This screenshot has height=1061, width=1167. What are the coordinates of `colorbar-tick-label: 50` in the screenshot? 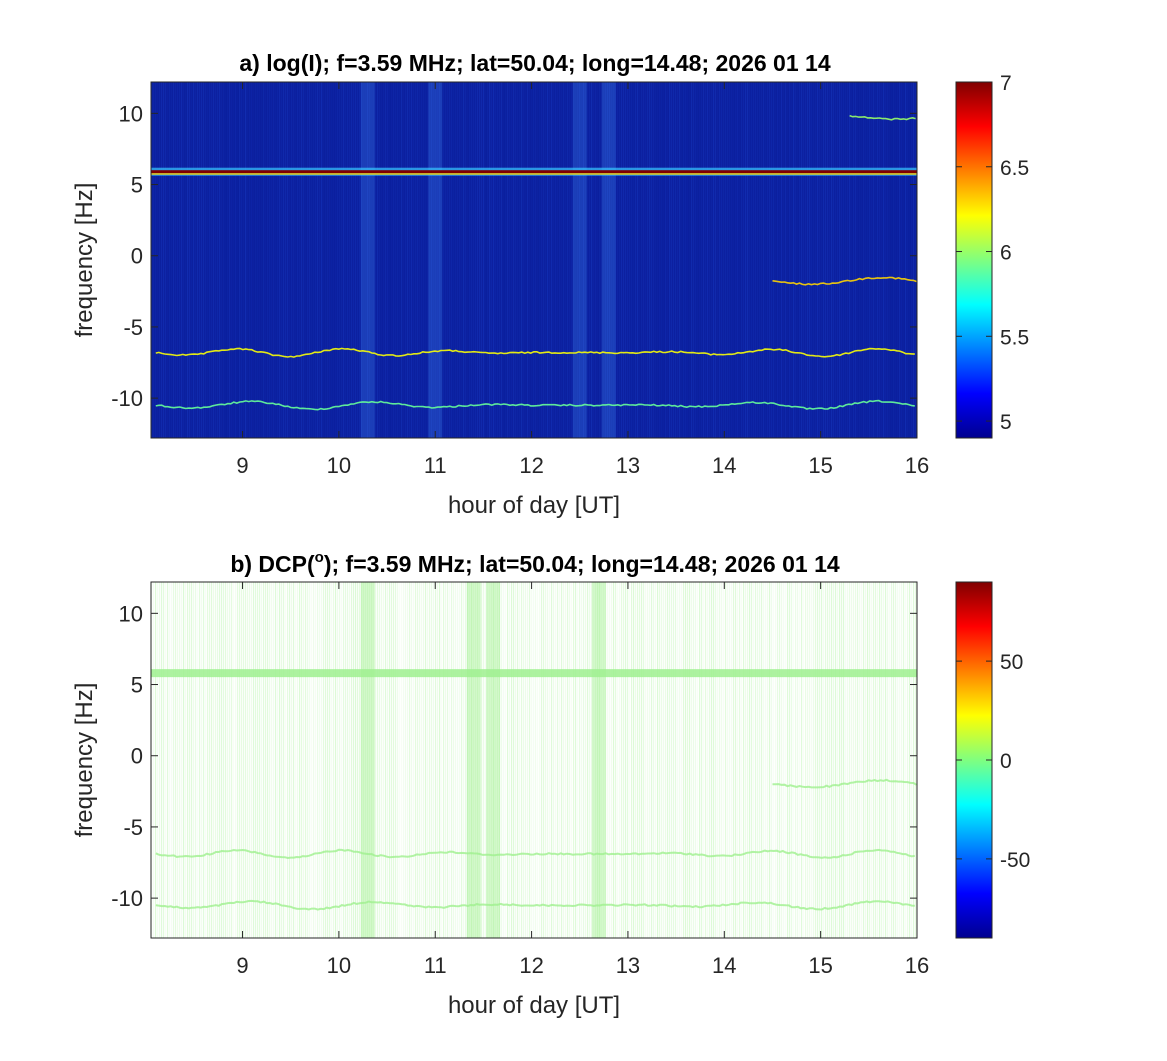 It's located at (1011, 662).